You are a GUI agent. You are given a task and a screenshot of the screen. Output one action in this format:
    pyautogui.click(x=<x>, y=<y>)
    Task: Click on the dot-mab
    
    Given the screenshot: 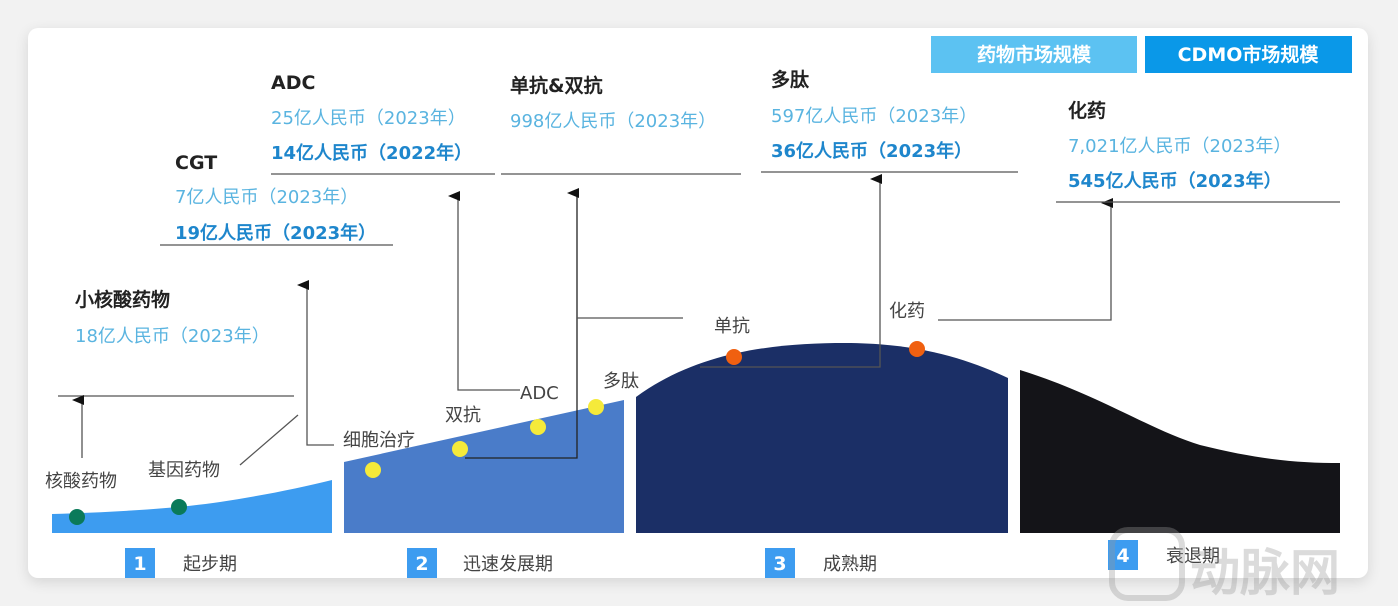 What is the action you would take?
    pyautogui.click(x=734, y=357)
    